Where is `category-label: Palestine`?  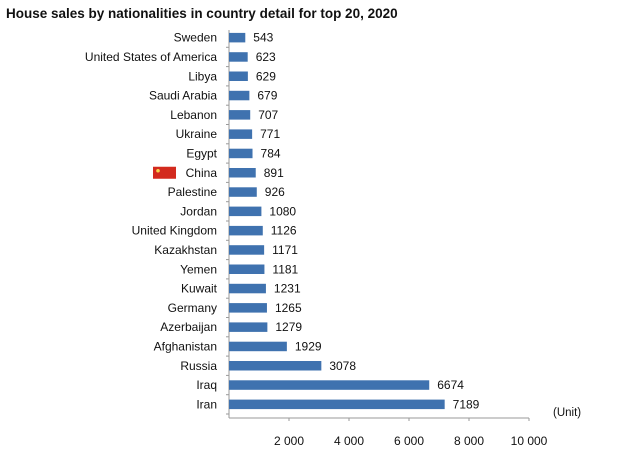 category-label: Palestine is located at coordinates (193, 192).